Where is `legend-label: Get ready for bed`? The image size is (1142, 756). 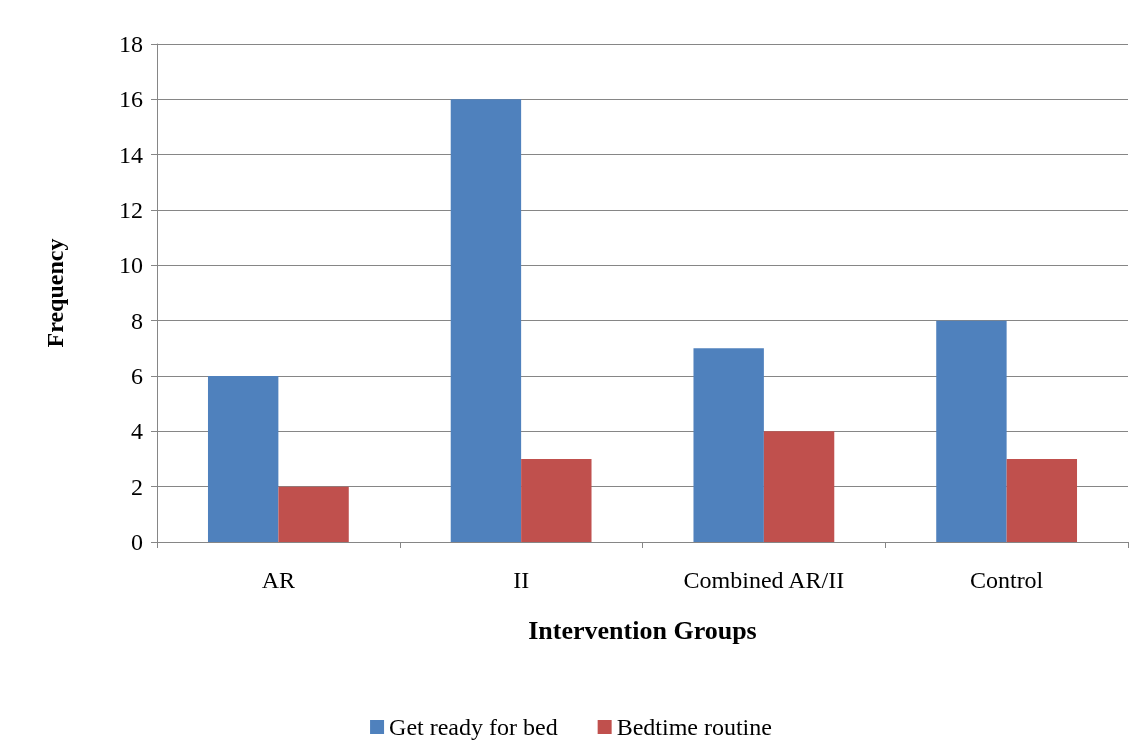 legend-label: Get ready for bed is located at coordinates (473, 727).